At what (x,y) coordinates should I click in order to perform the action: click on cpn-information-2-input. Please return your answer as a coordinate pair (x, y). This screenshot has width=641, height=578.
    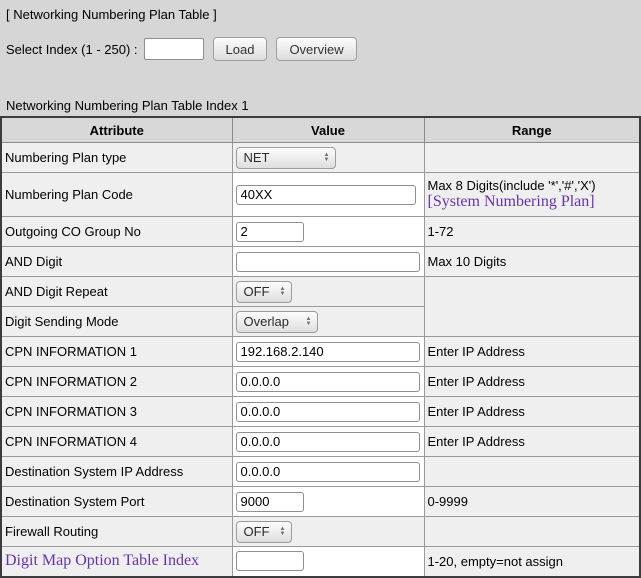
    Looking at the image, I should click on (327, 381).